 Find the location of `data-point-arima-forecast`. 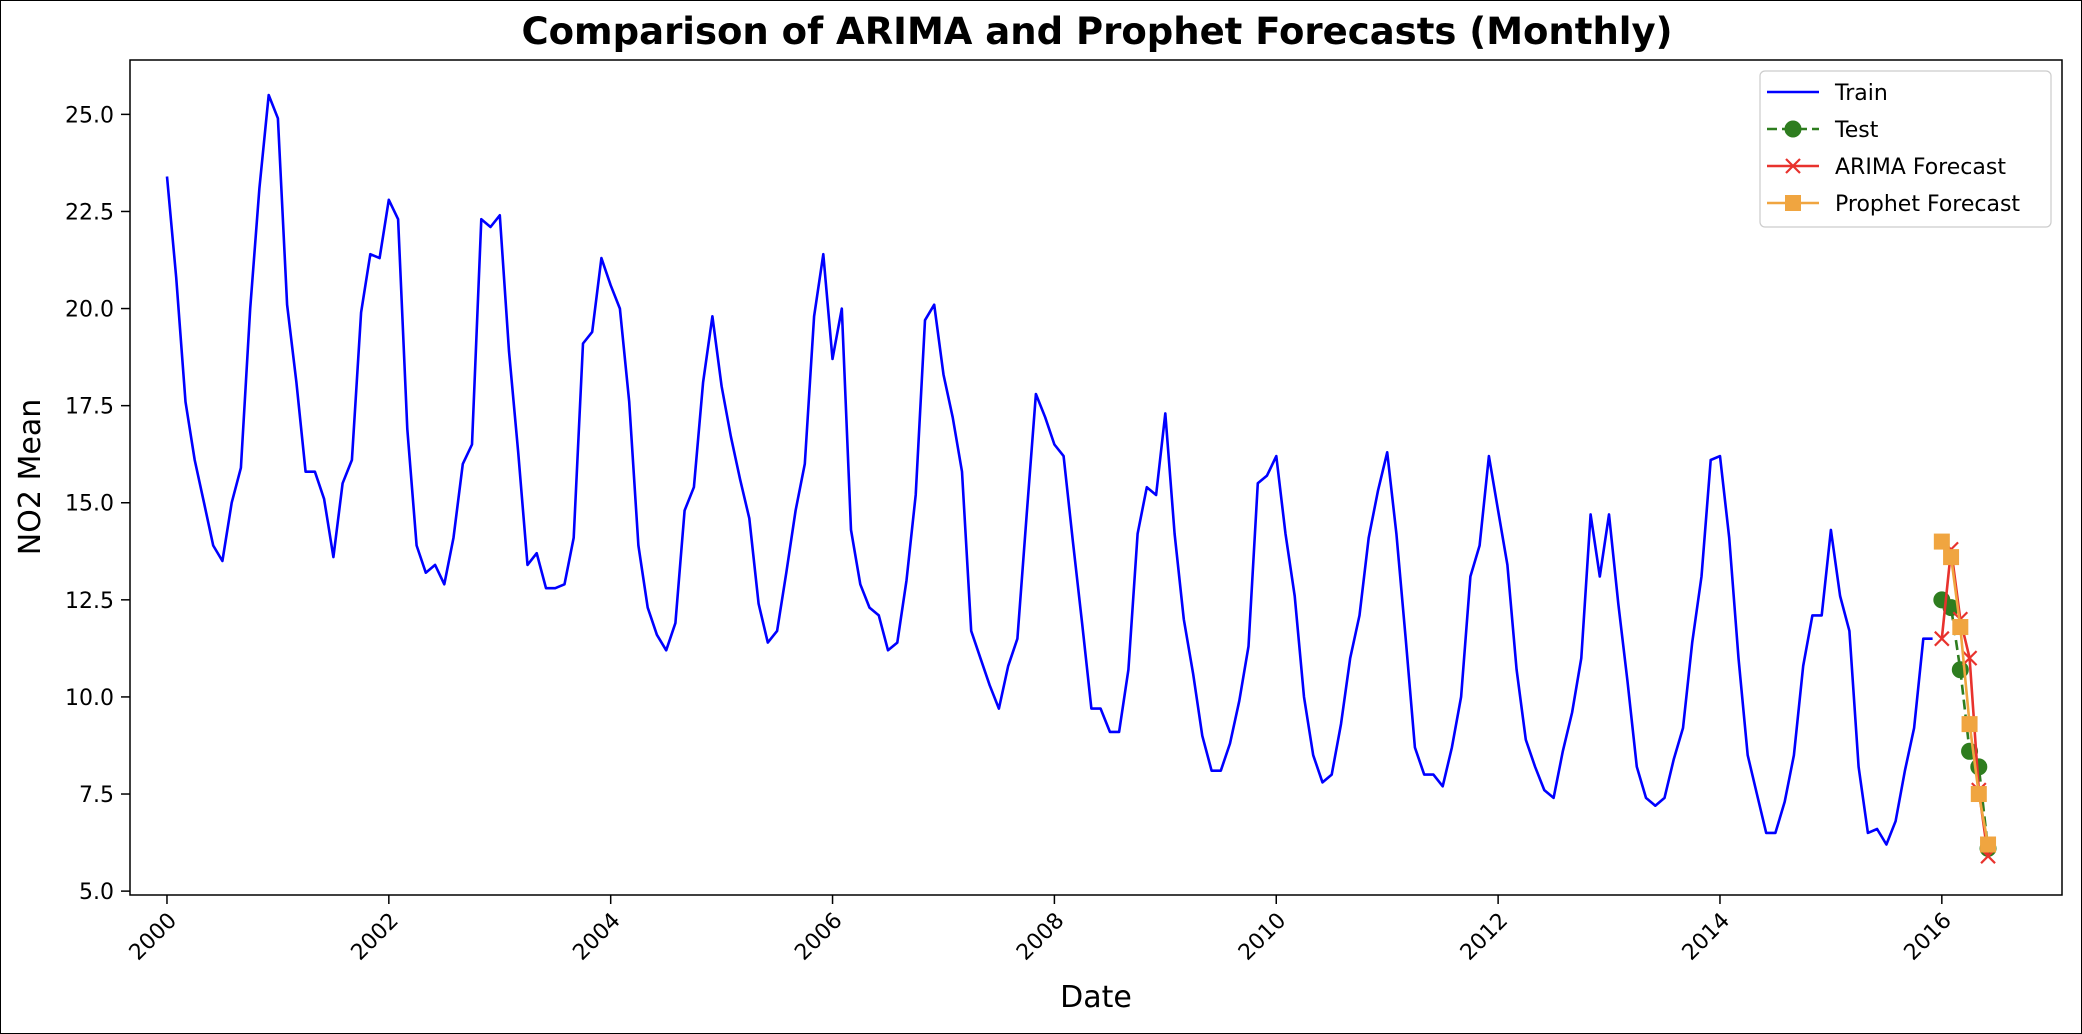

data-point-arima-forecast is located at coordinates (1942, 638).